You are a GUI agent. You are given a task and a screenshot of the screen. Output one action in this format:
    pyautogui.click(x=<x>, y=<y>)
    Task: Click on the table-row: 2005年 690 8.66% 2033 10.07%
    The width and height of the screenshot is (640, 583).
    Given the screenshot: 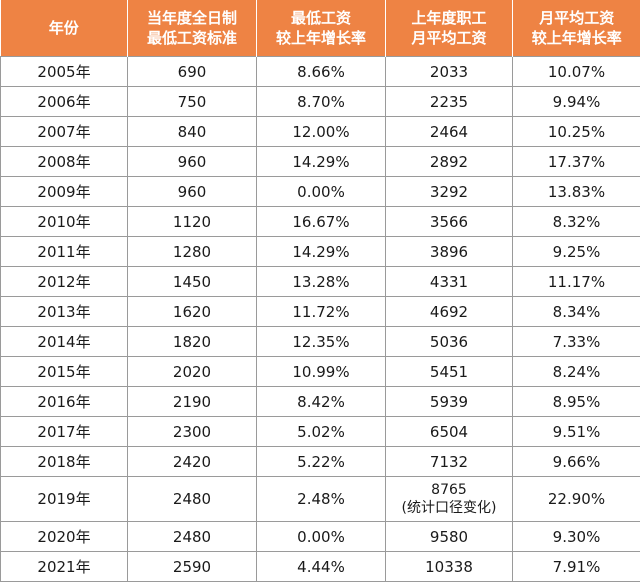 What is the action you would take?
    pyautogui.click(x=320, y=71)
    